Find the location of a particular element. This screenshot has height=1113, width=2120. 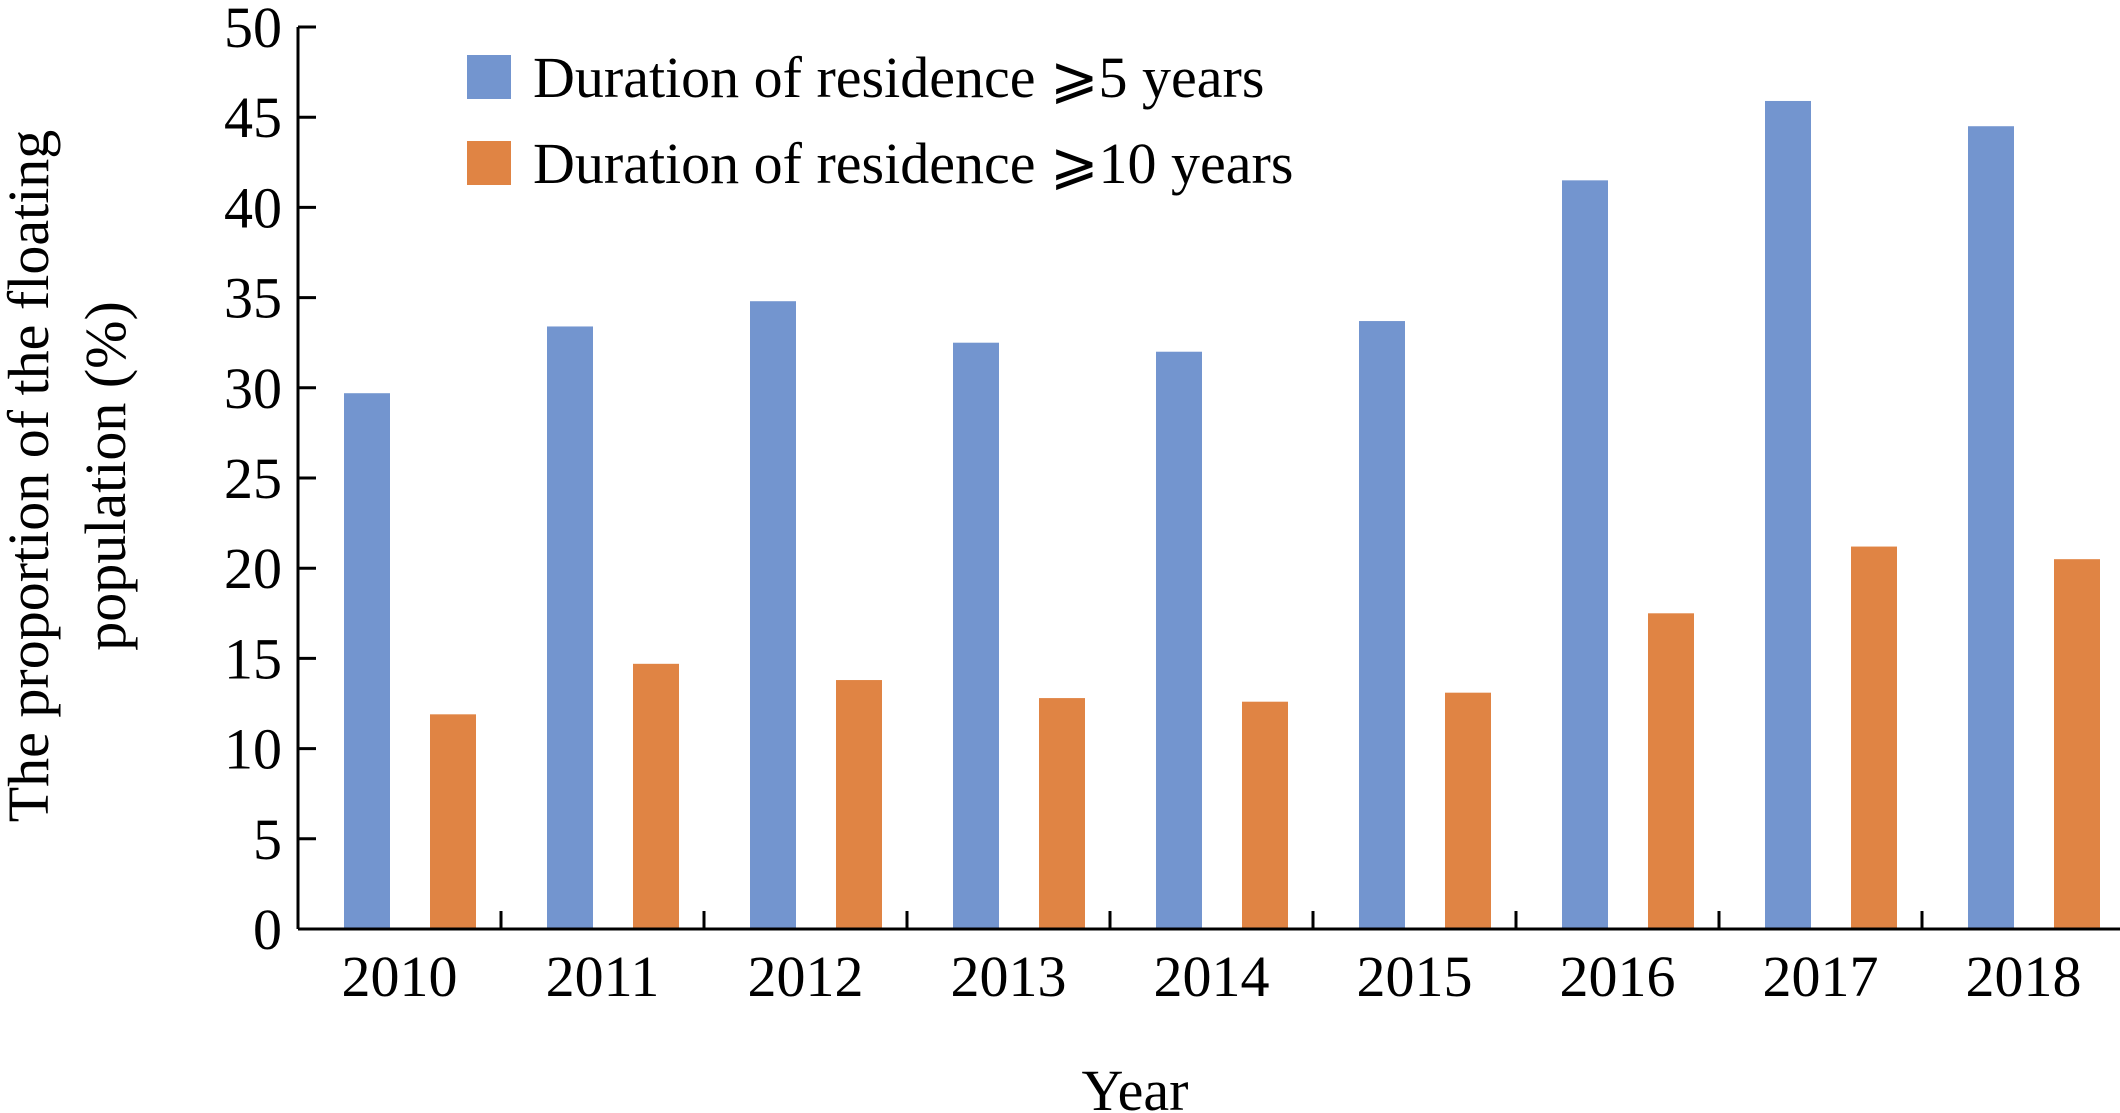

bar-series-1-2011 is located at coordinates (570, 627).